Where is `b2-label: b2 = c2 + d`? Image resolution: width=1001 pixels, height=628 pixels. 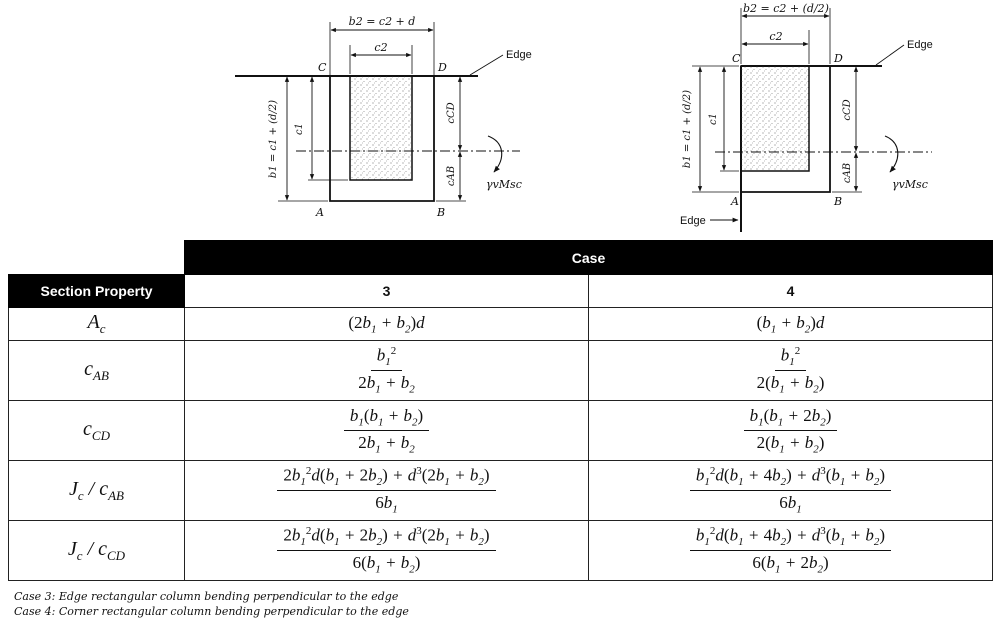 b2-label: b2 = c2 + d is located at coordinates (382, 21).